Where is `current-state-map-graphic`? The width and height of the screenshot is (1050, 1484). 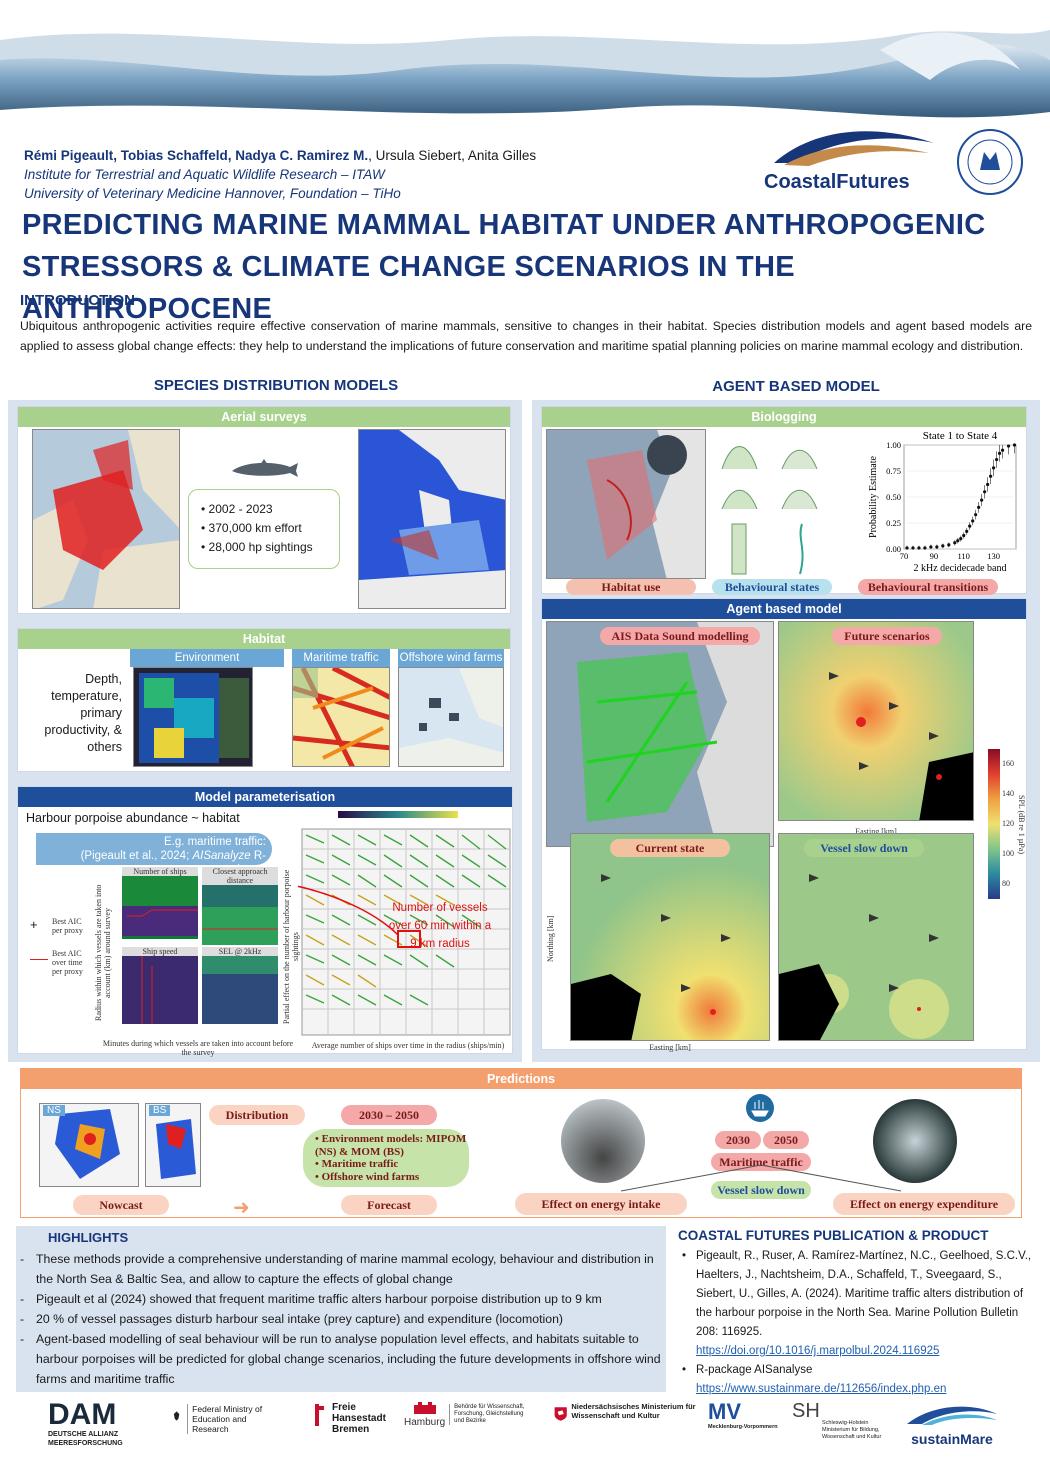
current-state-map-graphic is located at coordinates (670, 937).